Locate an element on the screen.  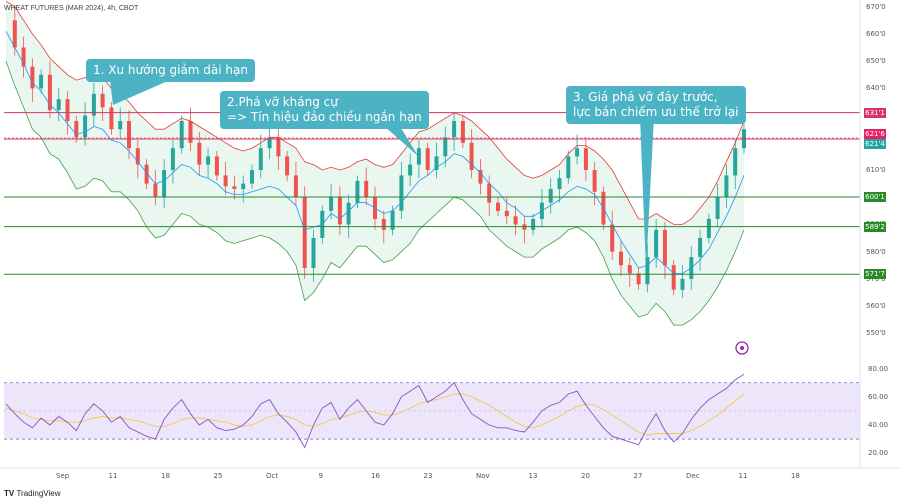
rsi-tick-label: 40.00 is located at coordinates (878, 425).